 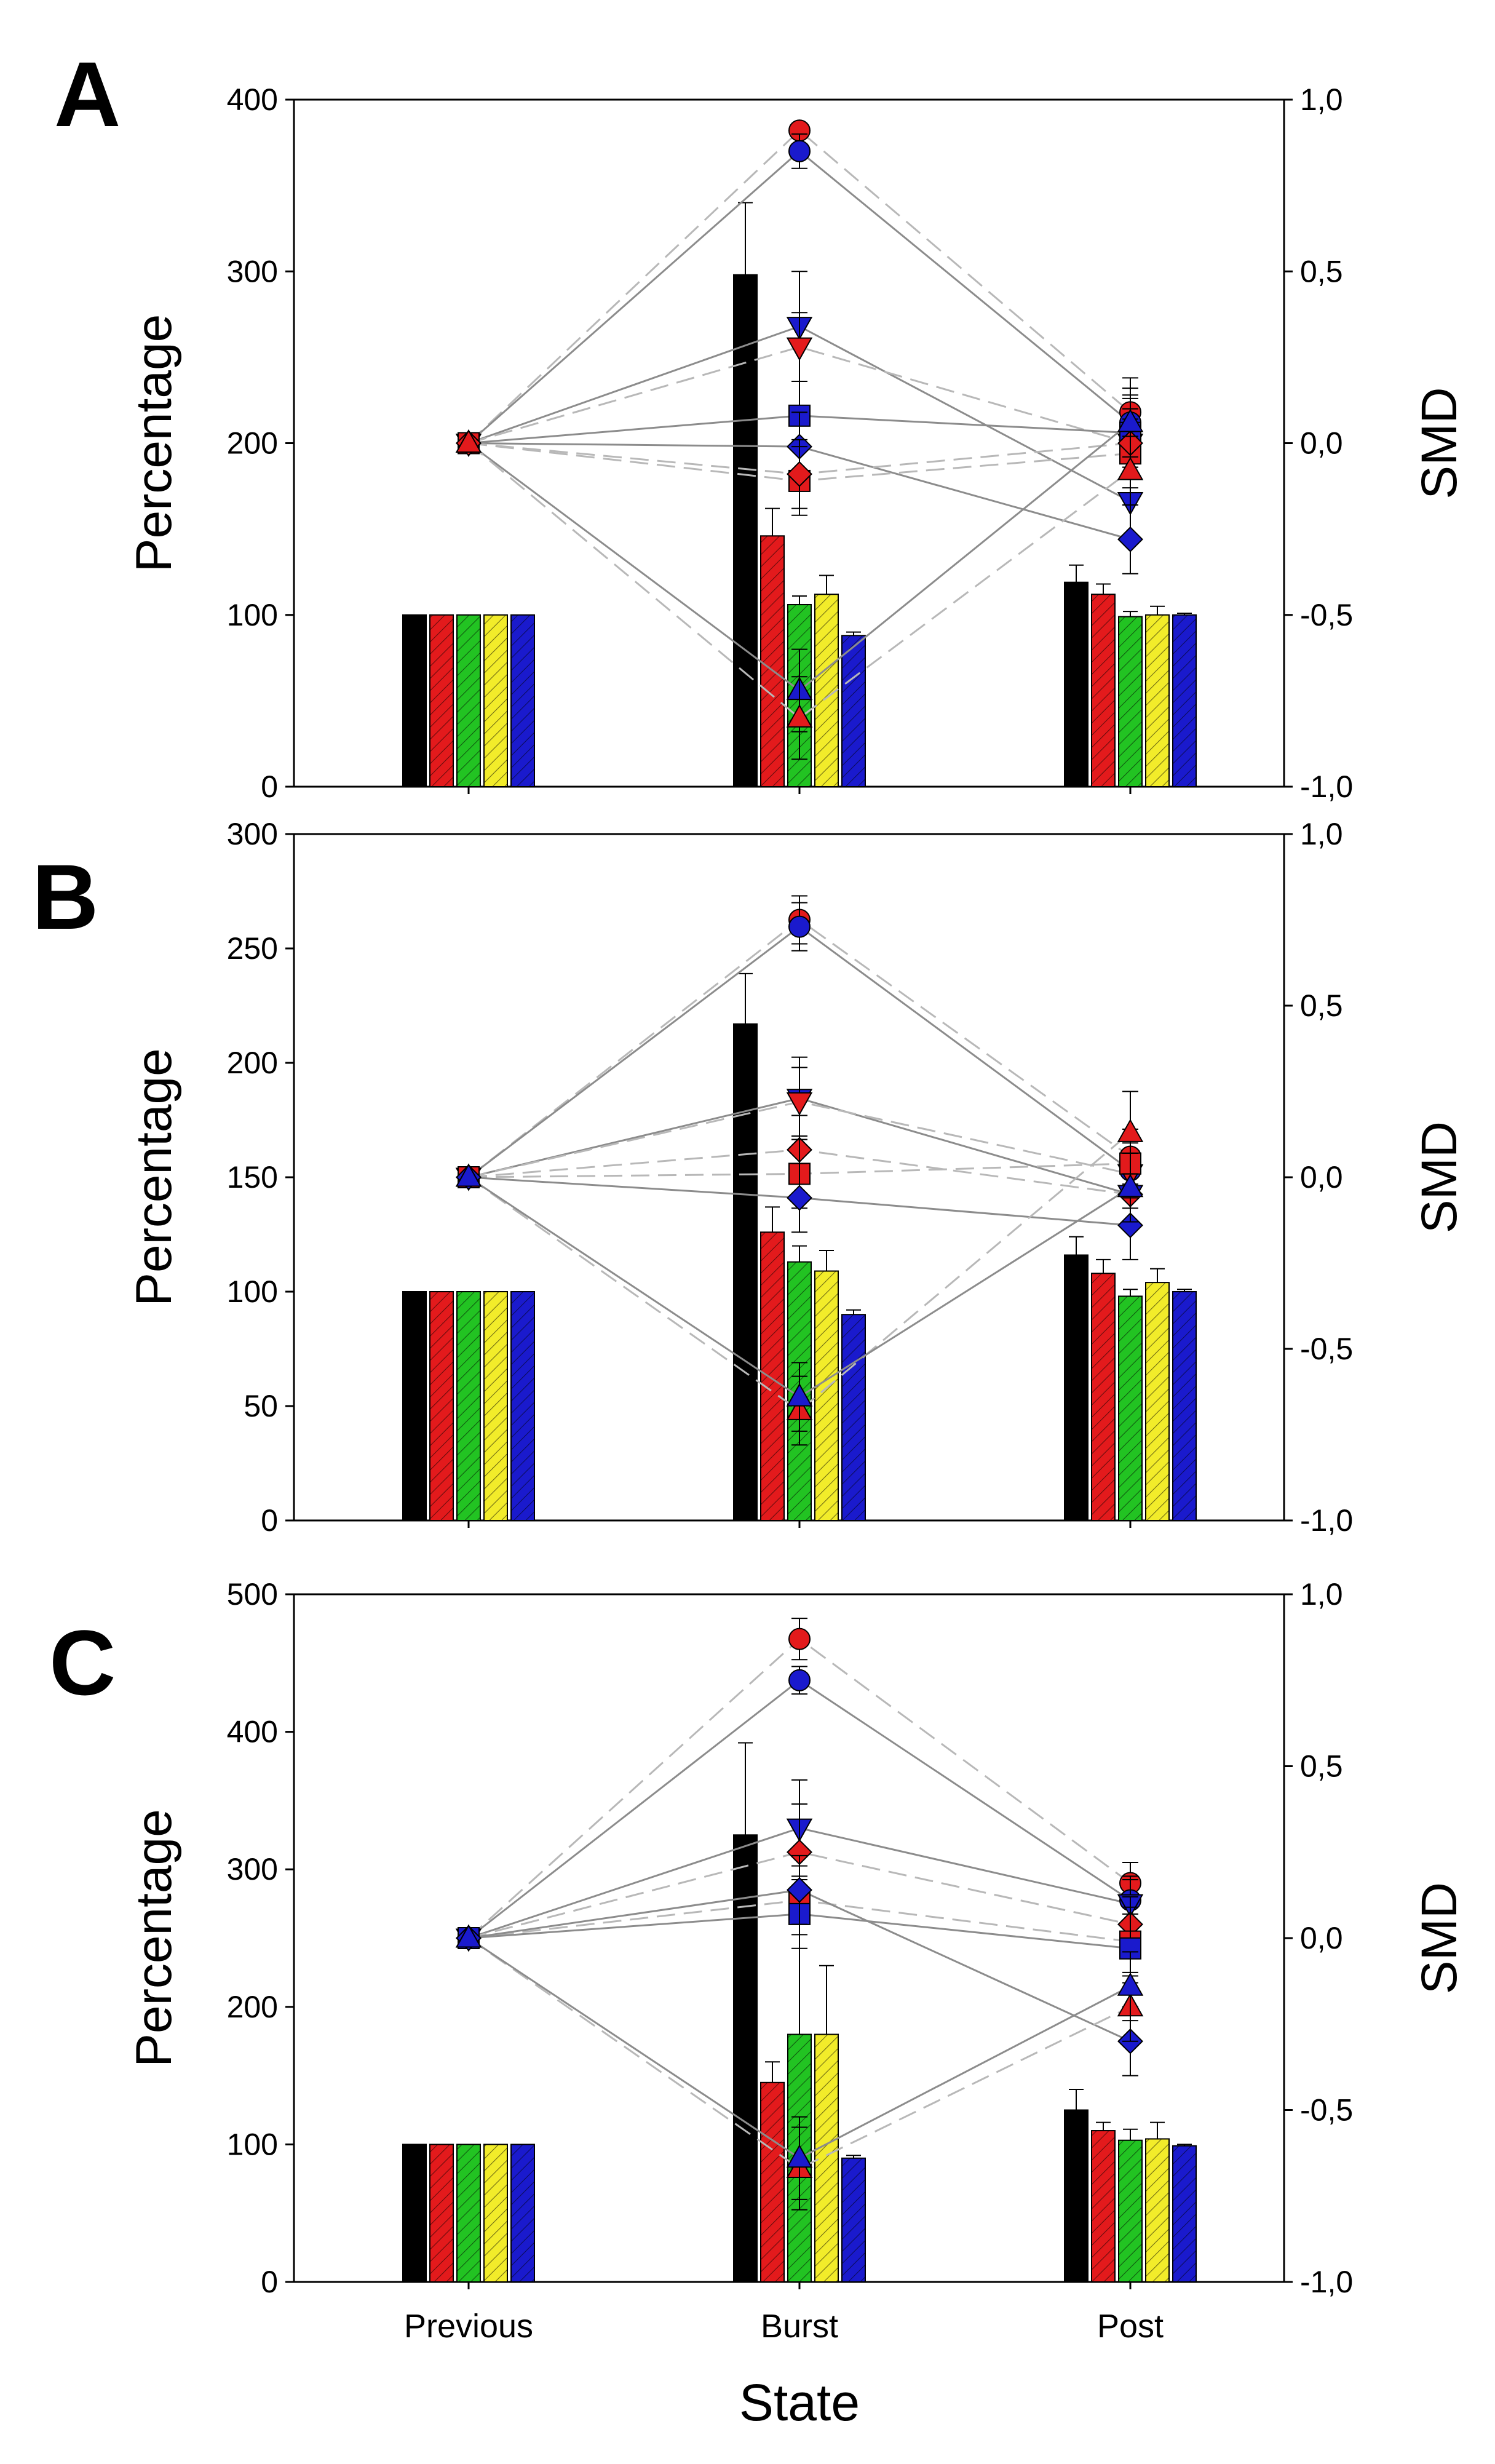 I want to click on left-tick-label: 50, so click(x=261, y=1406).